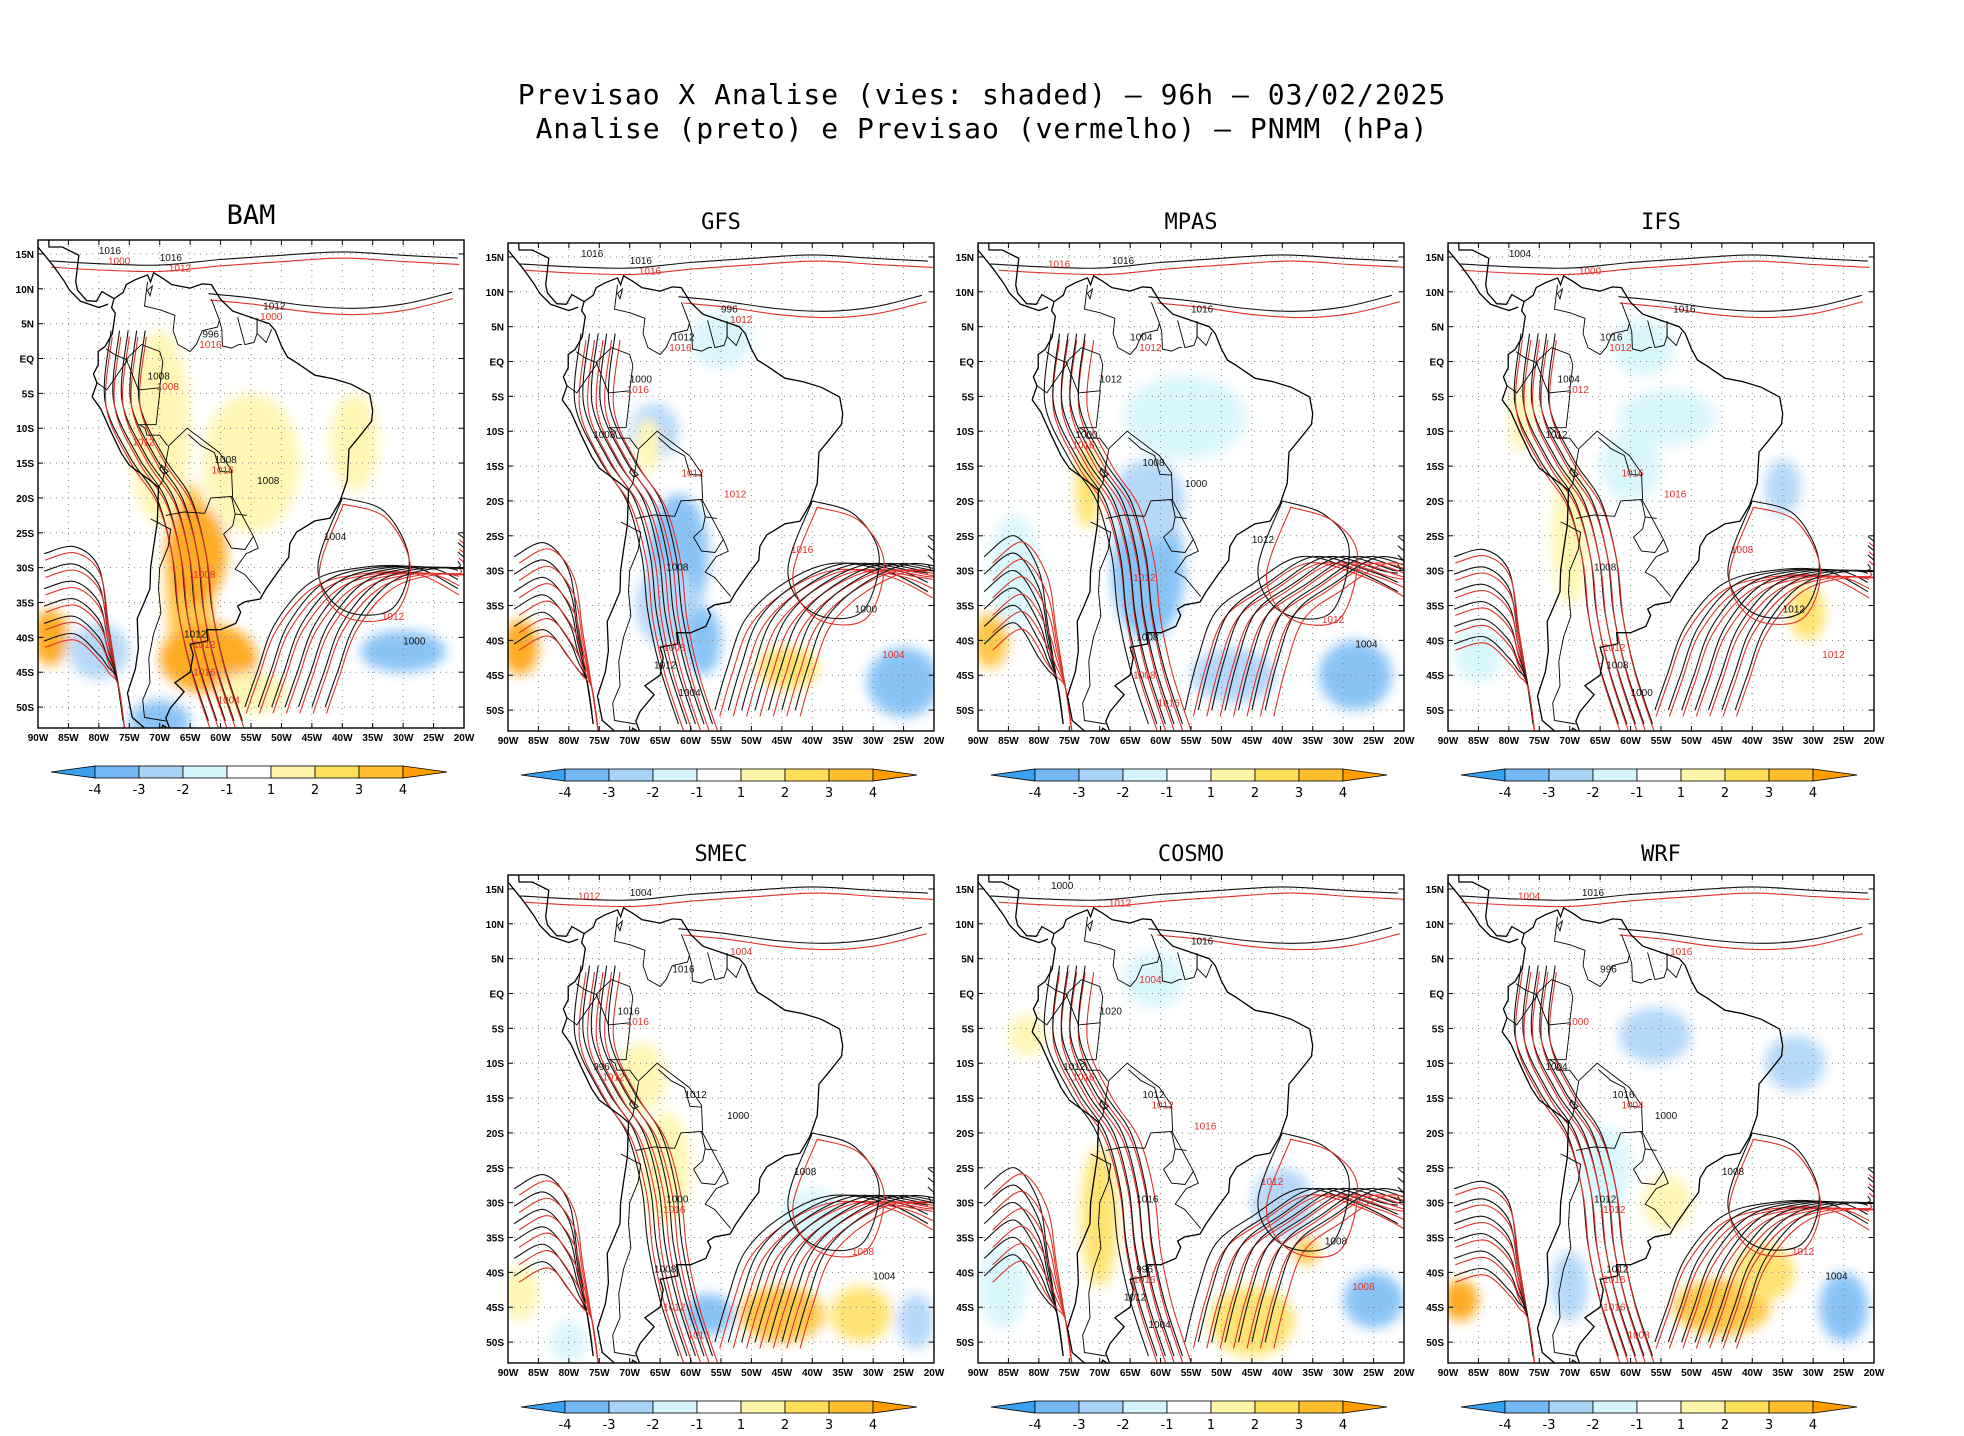 Image resolution: width=1964 pixels, height=1436 pixels. I want to click on lon-tick-label: 55W, so click(721, 741).